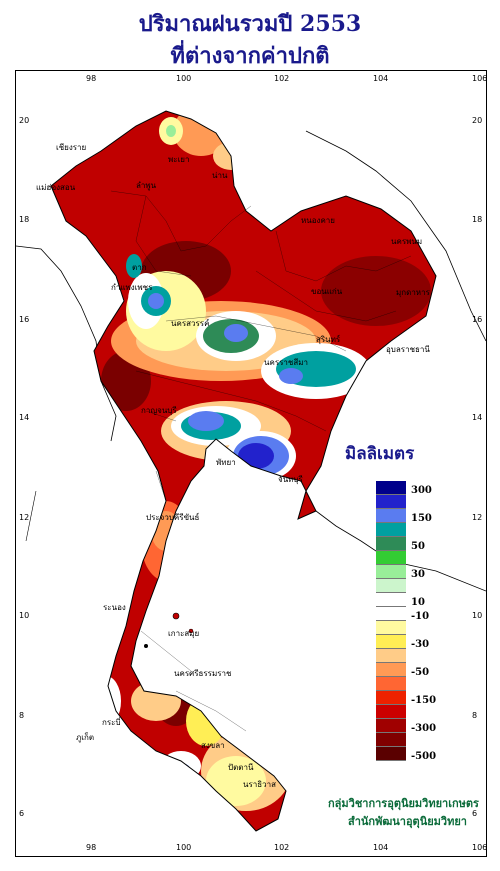 The image size is (500, 871). I want to click on credit-line2: สำนักพัฒนาอุตุนิยมวิทยา, so click(407, 821).